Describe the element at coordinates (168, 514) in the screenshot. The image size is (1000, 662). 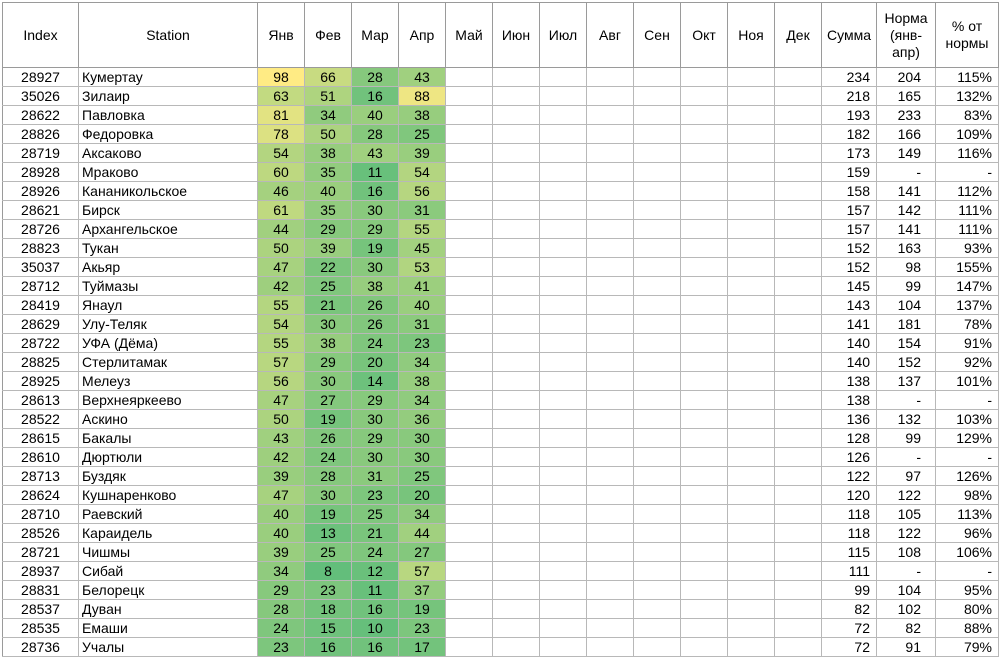
I see `cell-station: Раевский` at that location.